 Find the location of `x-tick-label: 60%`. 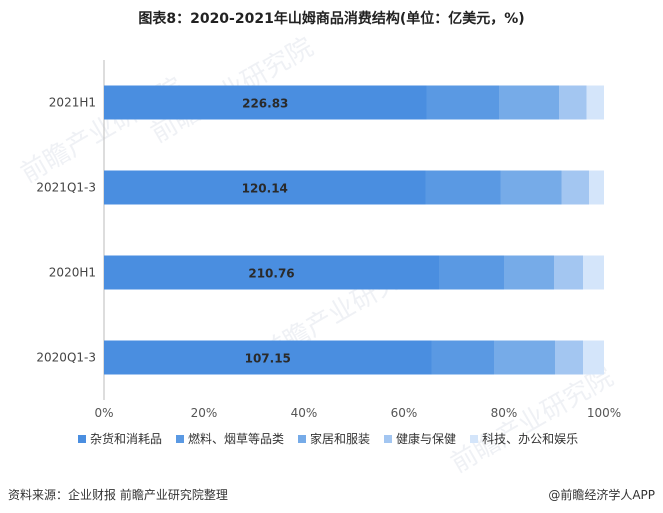

x-tick-label: 60% is located at coordinates (404, 413).